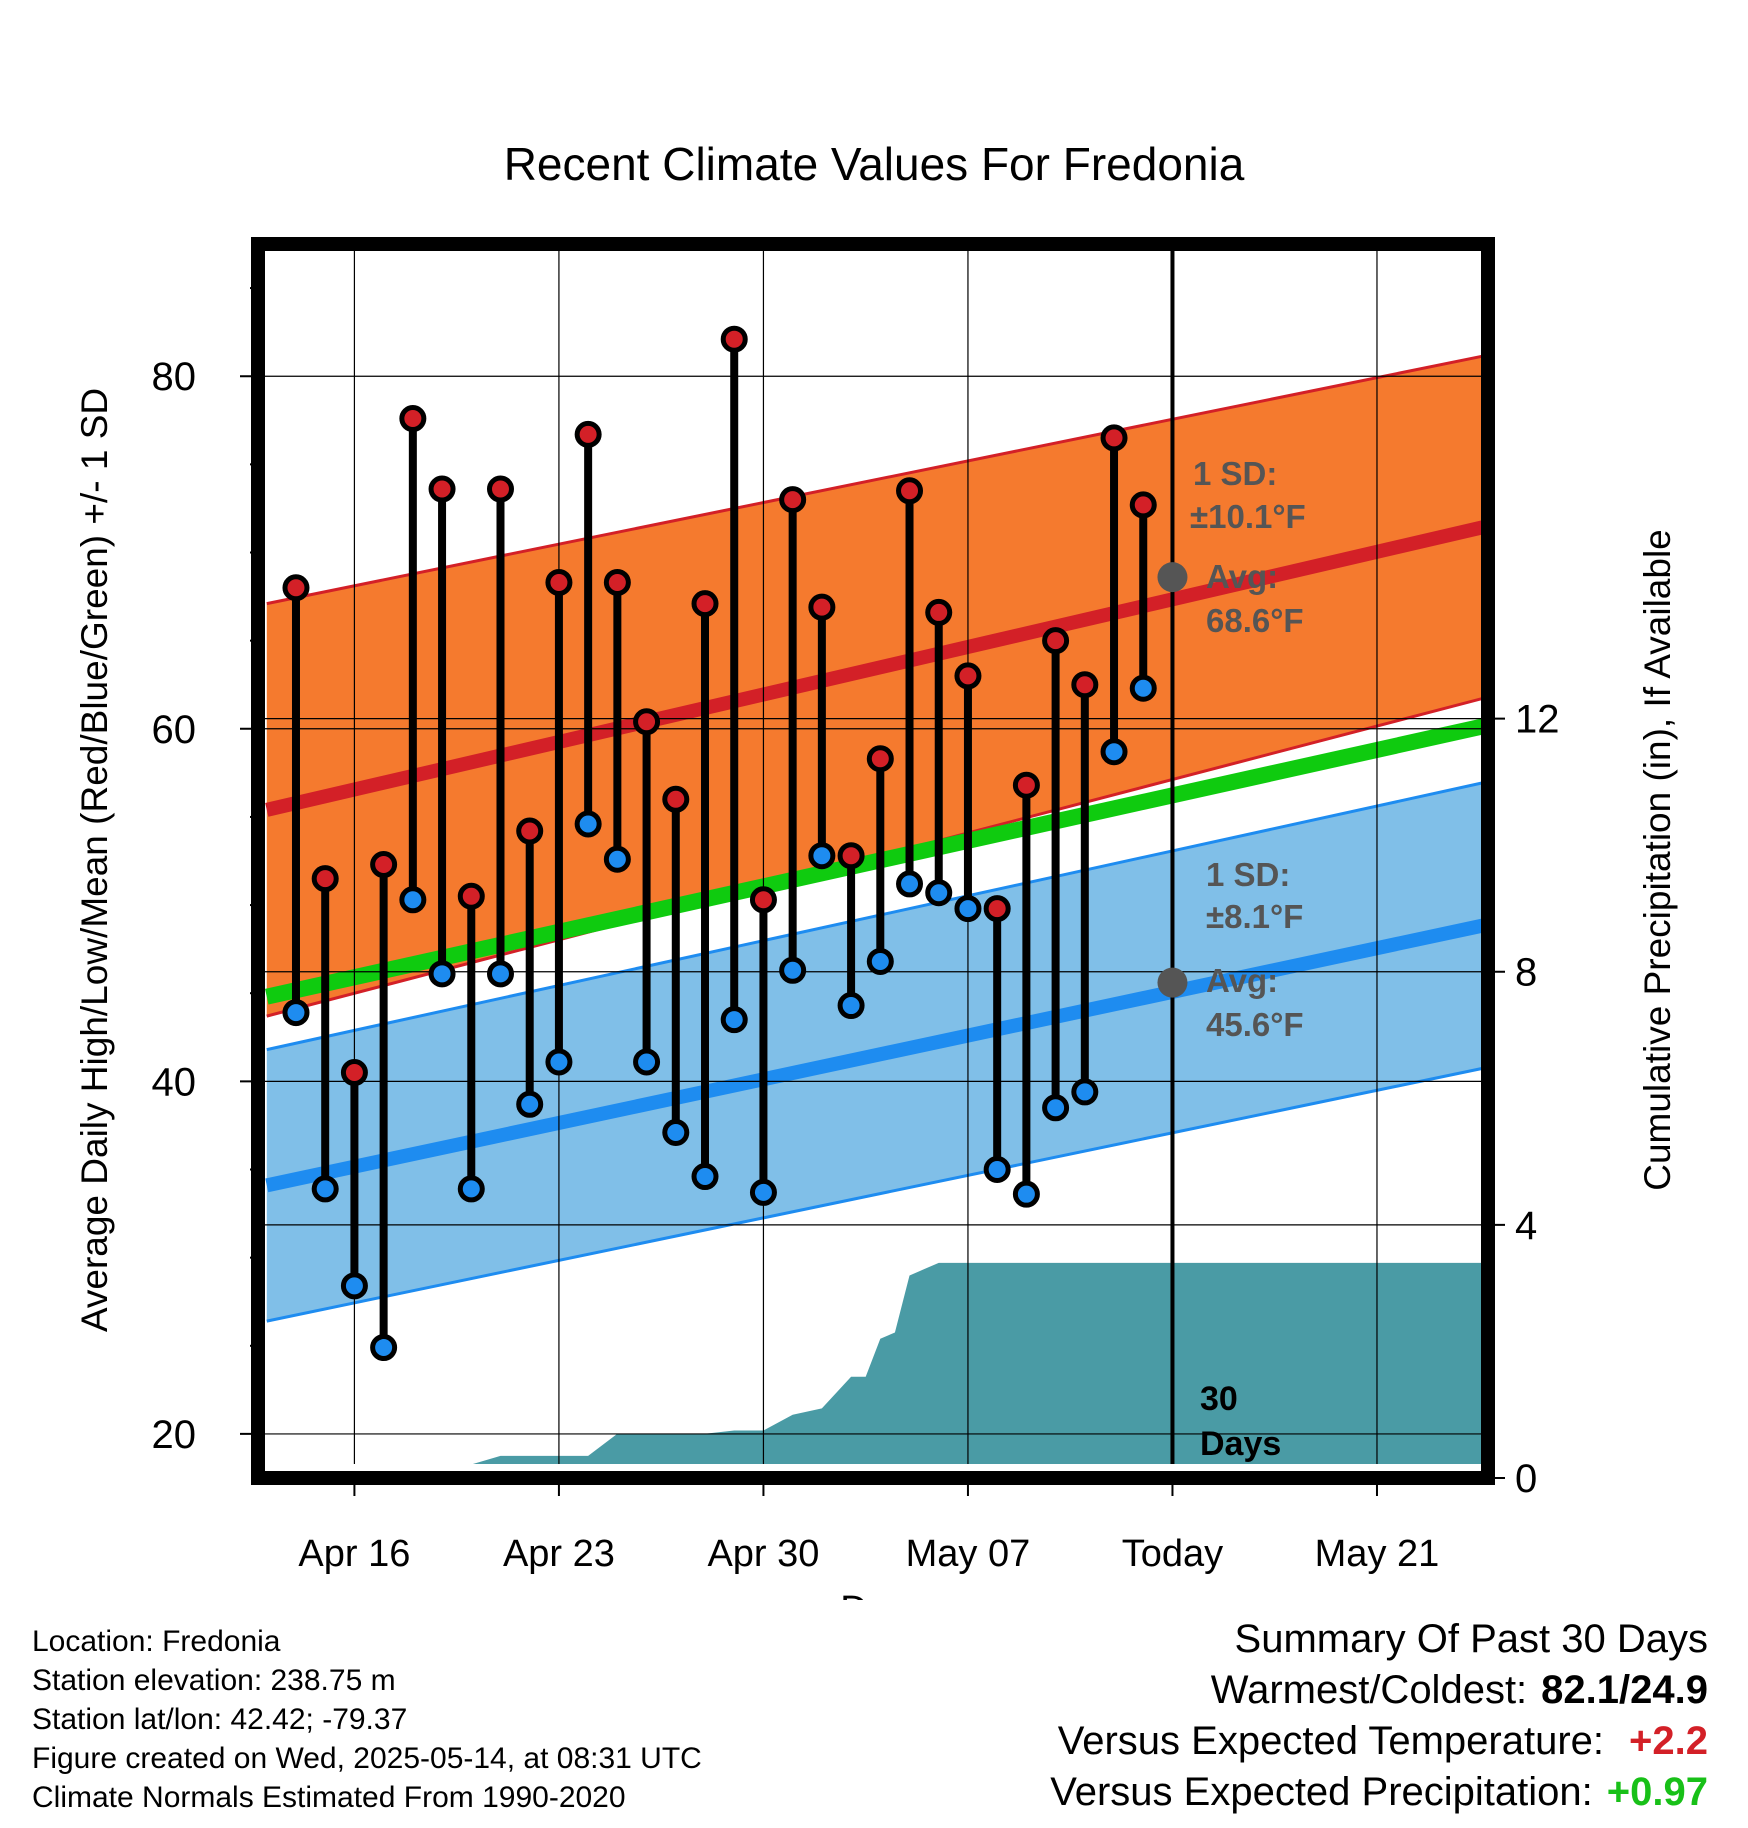 The image size is (1748, 1828). Describe the element at coordinates (205, 872) in the screenshot. I see `left-axis-ticks: 20 40 60 80` at that location.